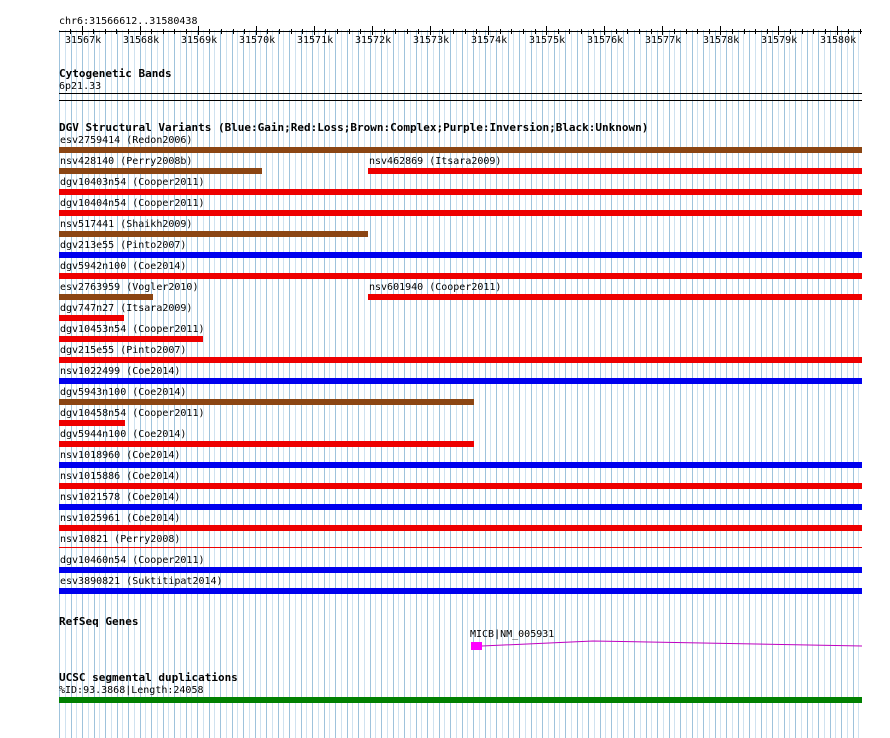  What do you see at coordinates (123, 434) in the screenshot?
I see `sv-feature-label: dgv5944n100 (Coe2014)` at bounding box center [123, 434].